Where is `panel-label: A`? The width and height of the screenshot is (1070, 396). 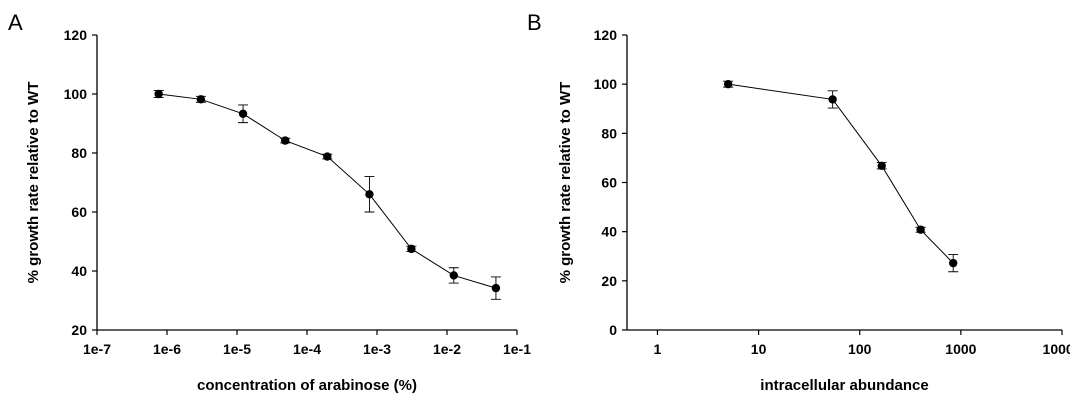 panel-label: A is located at coordinates (15, 22).